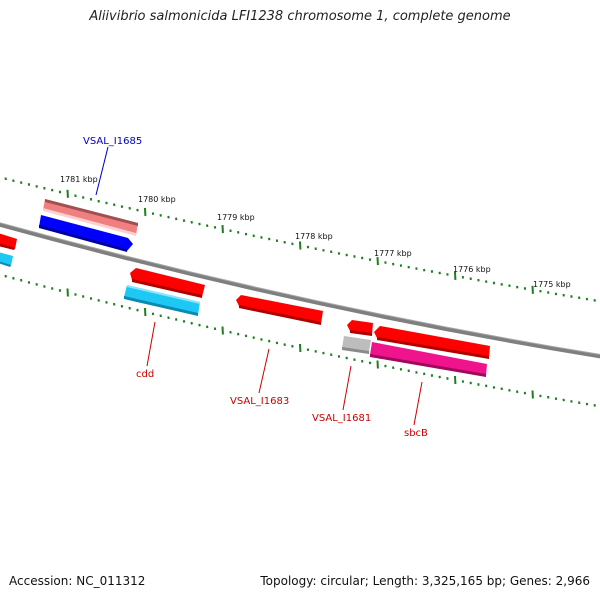 This screenshot has width=600, height=600. What do you see at coordinates (432, 342) in the screenshot?
I see `gene-sbcb-arrow` at bounding box center [432, 342].